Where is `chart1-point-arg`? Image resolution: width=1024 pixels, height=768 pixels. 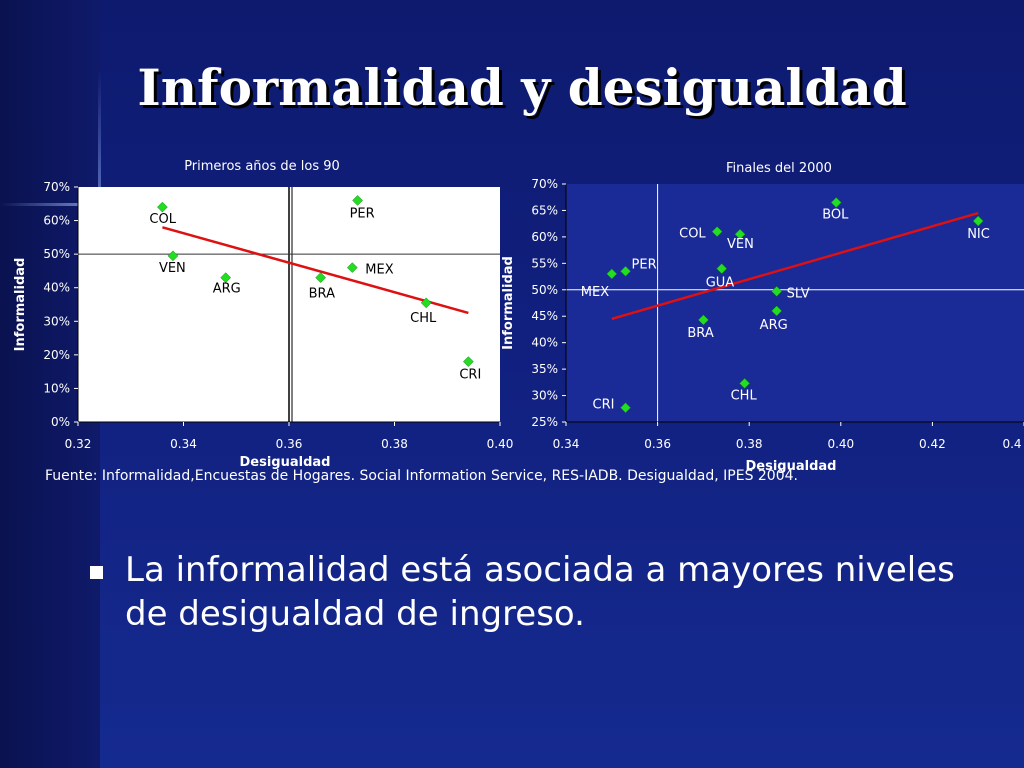 chart1-point-arg is located at coordinates (226, 277).